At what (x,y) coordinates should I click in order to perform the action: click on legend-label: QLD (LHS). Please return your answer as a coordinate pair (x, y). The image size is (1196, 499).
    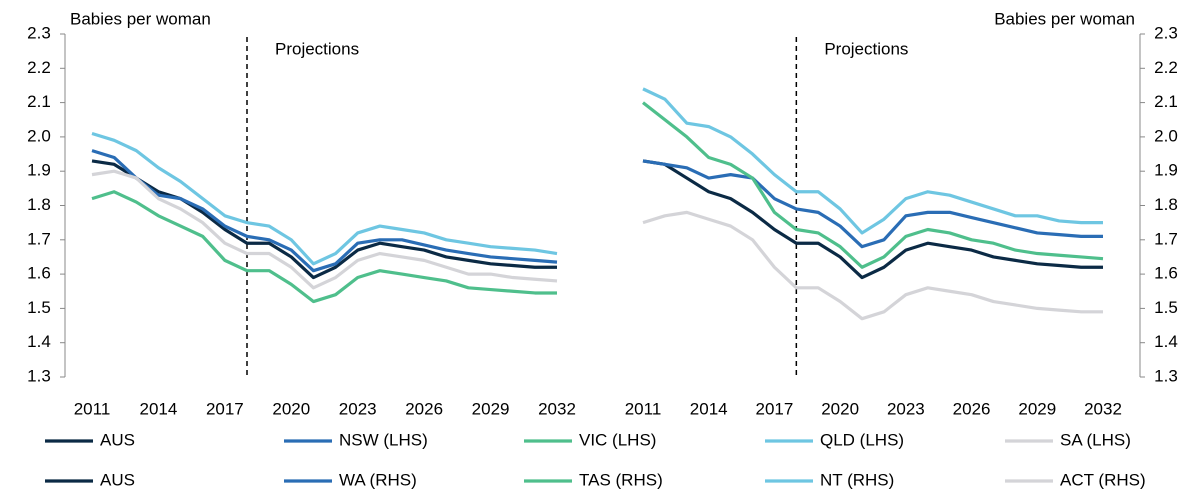
    Looking at the image, I should click on (862, 439).